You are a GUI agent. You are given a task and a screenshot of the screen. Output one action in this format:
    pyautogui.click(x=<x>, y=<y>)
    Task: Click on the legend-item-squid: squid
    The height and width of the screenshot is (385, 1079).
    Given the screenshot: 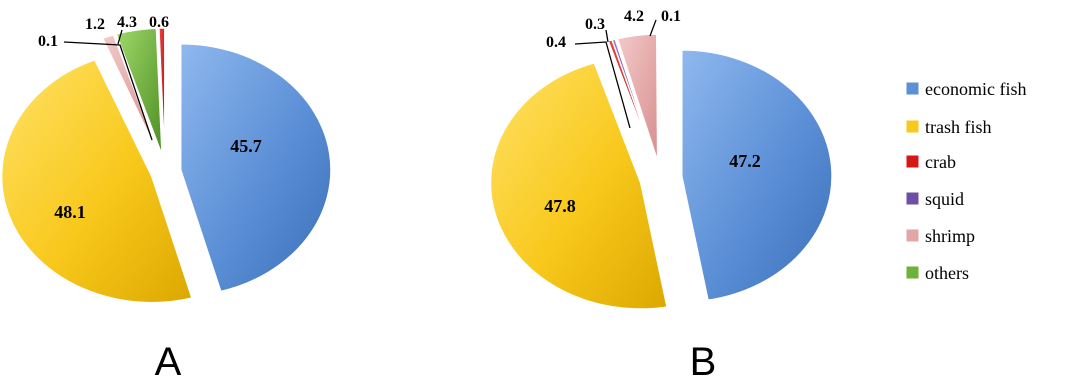 What is the action you would take?
    pyautogui.click(x=934, y=199)
    